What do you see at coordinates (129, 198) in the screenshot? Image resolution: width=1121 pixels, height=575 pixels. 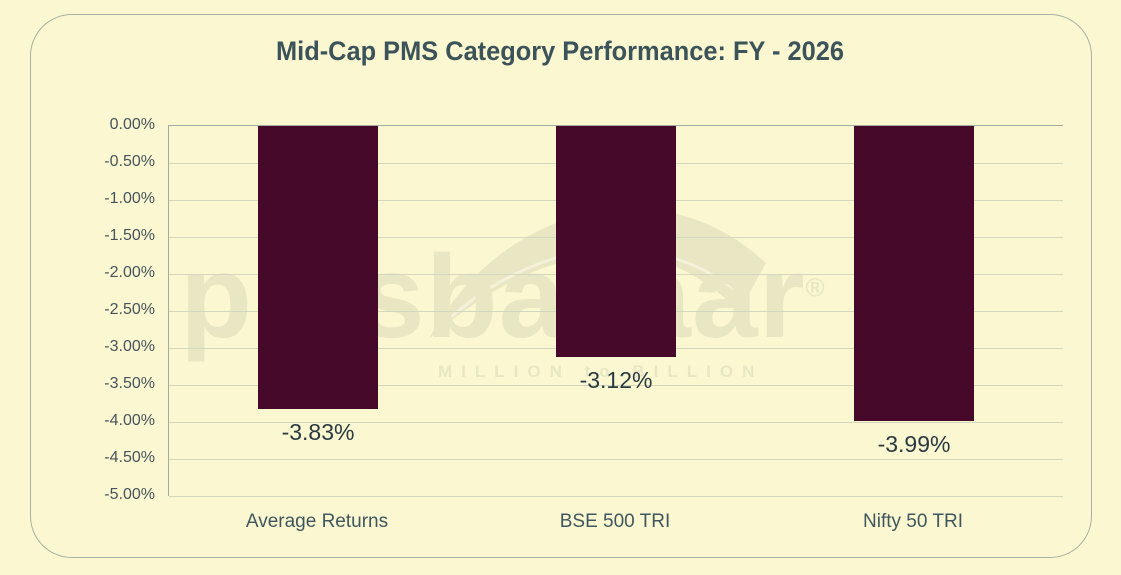 I see `y-tick-label: -1.00%` at bounding box center [129, 198].